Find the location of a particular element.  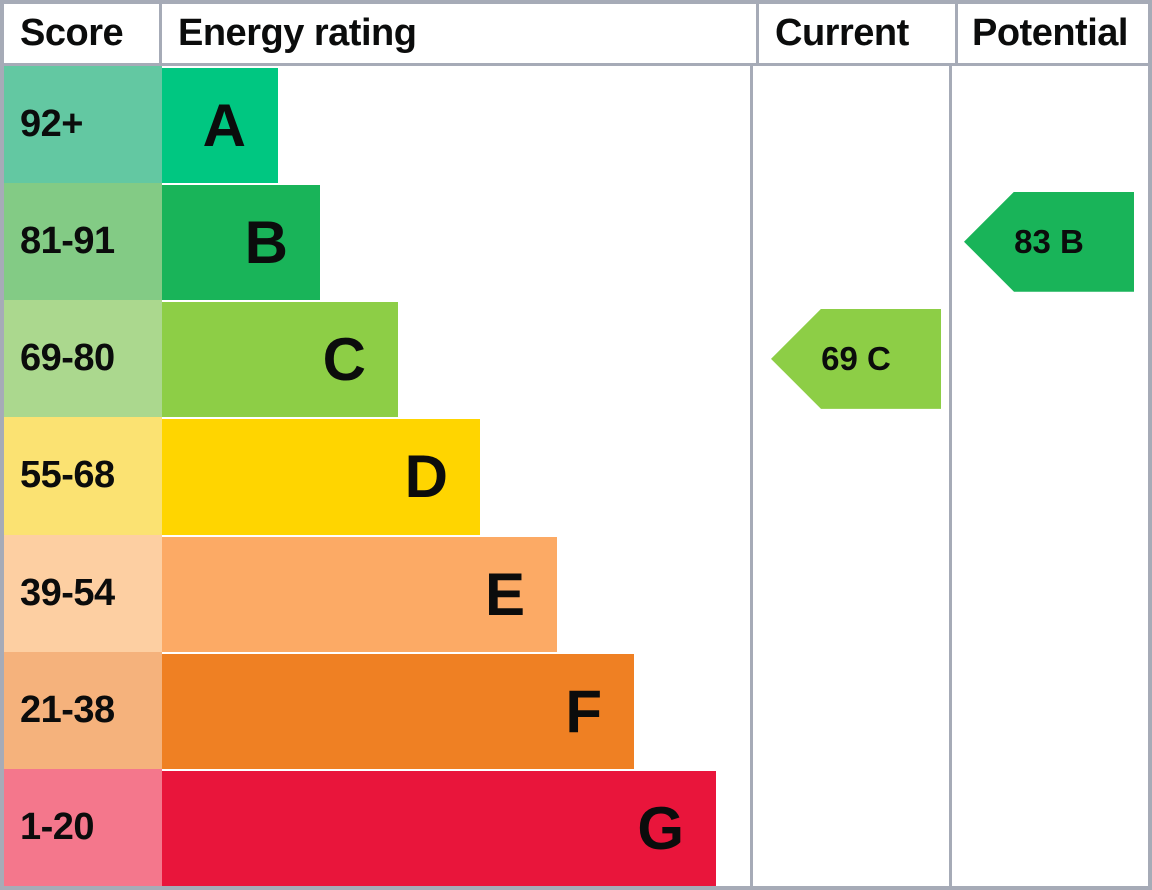

header-current-label: Current is located at coordinates (855, 33).